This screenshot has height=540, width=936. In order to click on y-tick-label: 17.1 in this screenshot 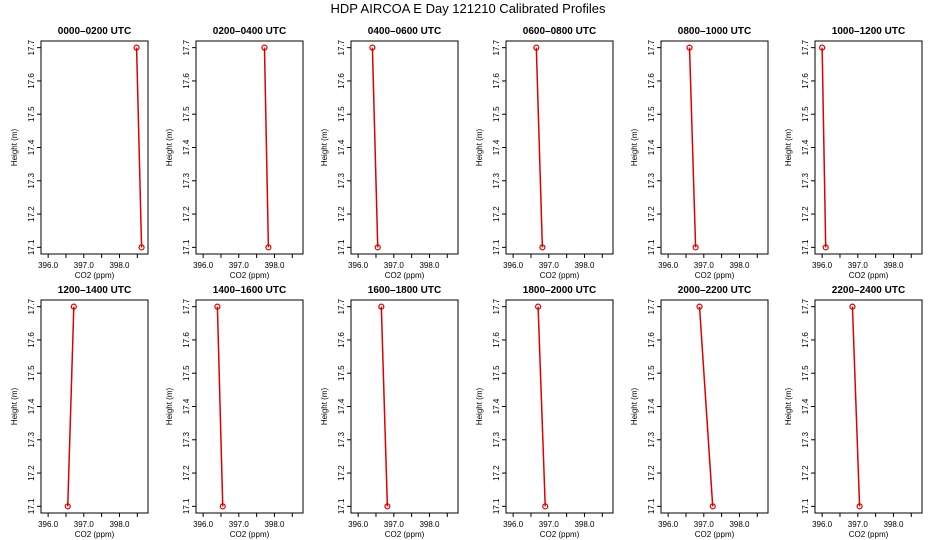, I will do `click(186, 506)`.